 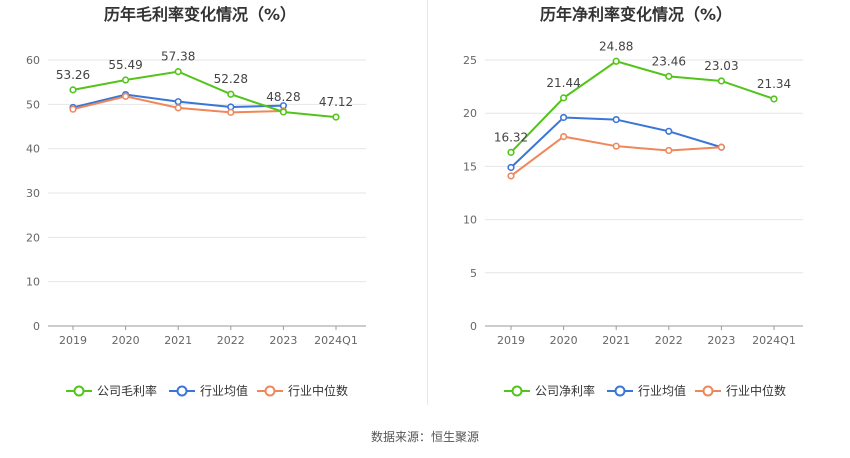 What do you see at coordinates (565, 390) in the screenshot?
I see `legend-label: 公司净利率` at bounding box center [565, 390].